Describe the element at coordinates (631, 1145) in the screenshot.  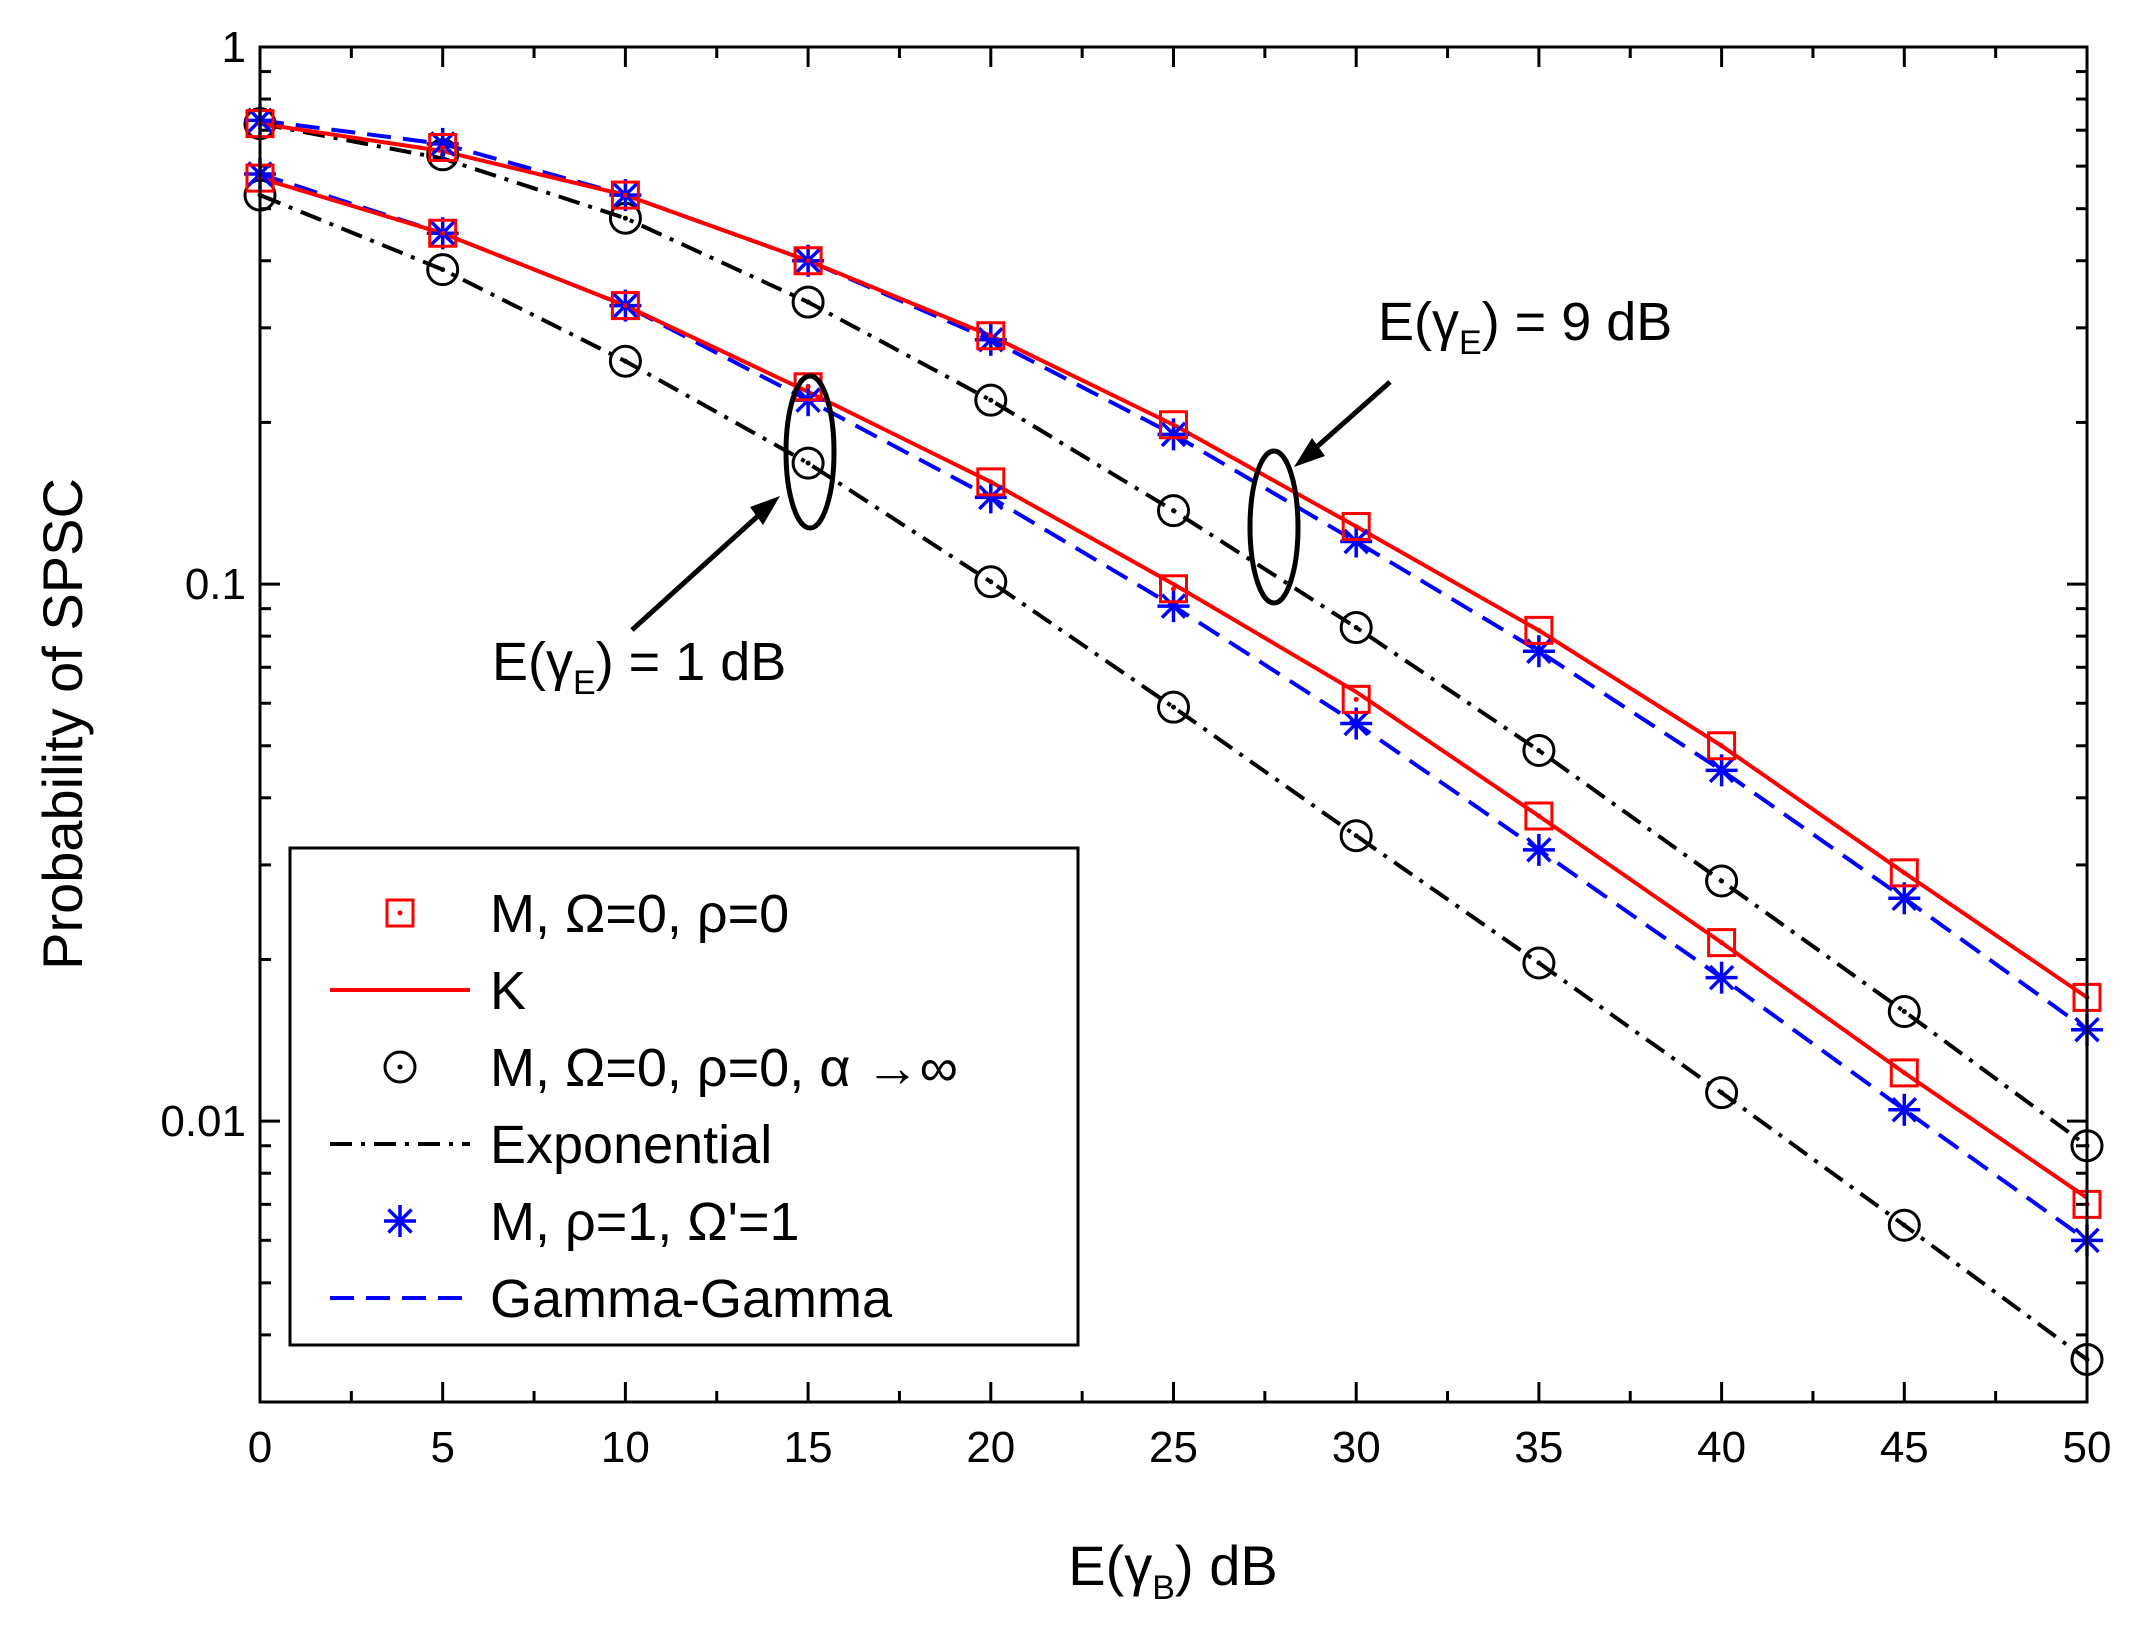
I see `legend-label: Exponential` at that location.